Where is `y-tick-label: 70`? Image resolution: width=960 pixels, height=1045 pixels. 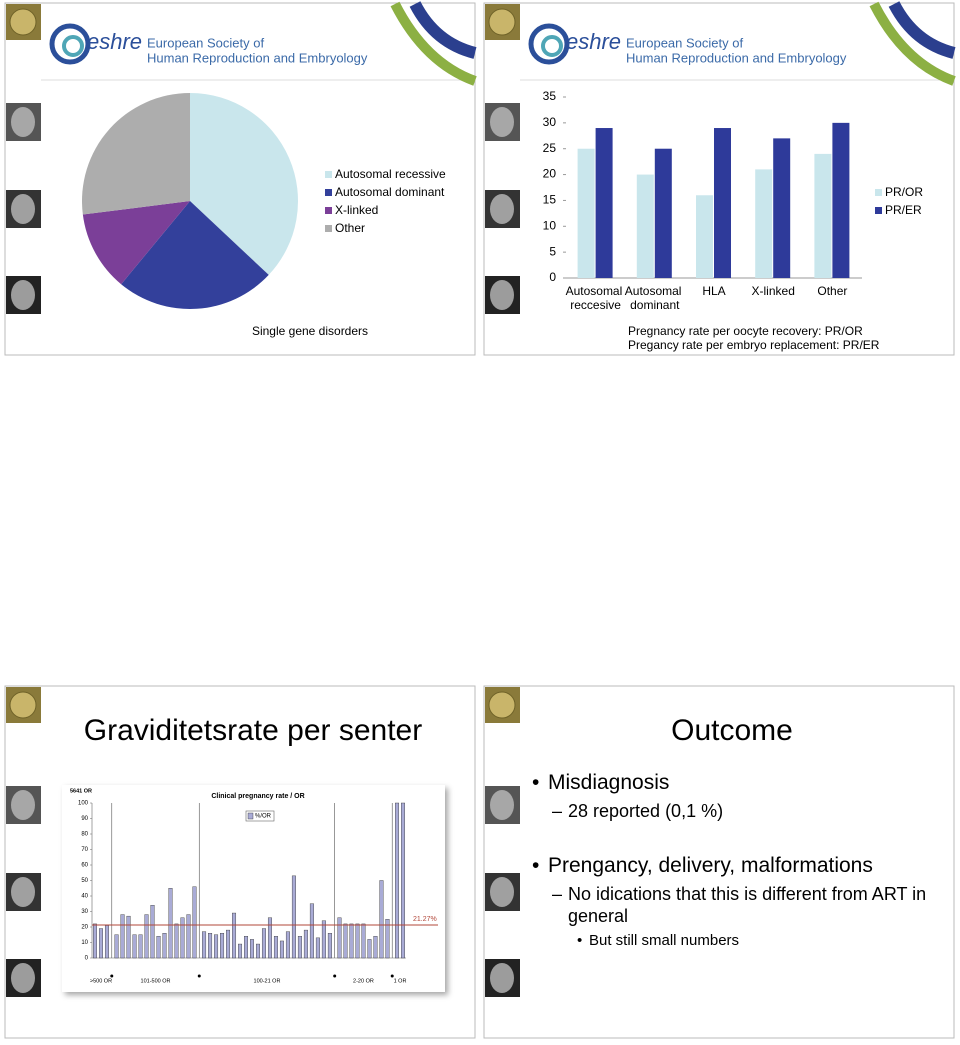 y-tick-label: 70 is located at coordinates (84, 850).